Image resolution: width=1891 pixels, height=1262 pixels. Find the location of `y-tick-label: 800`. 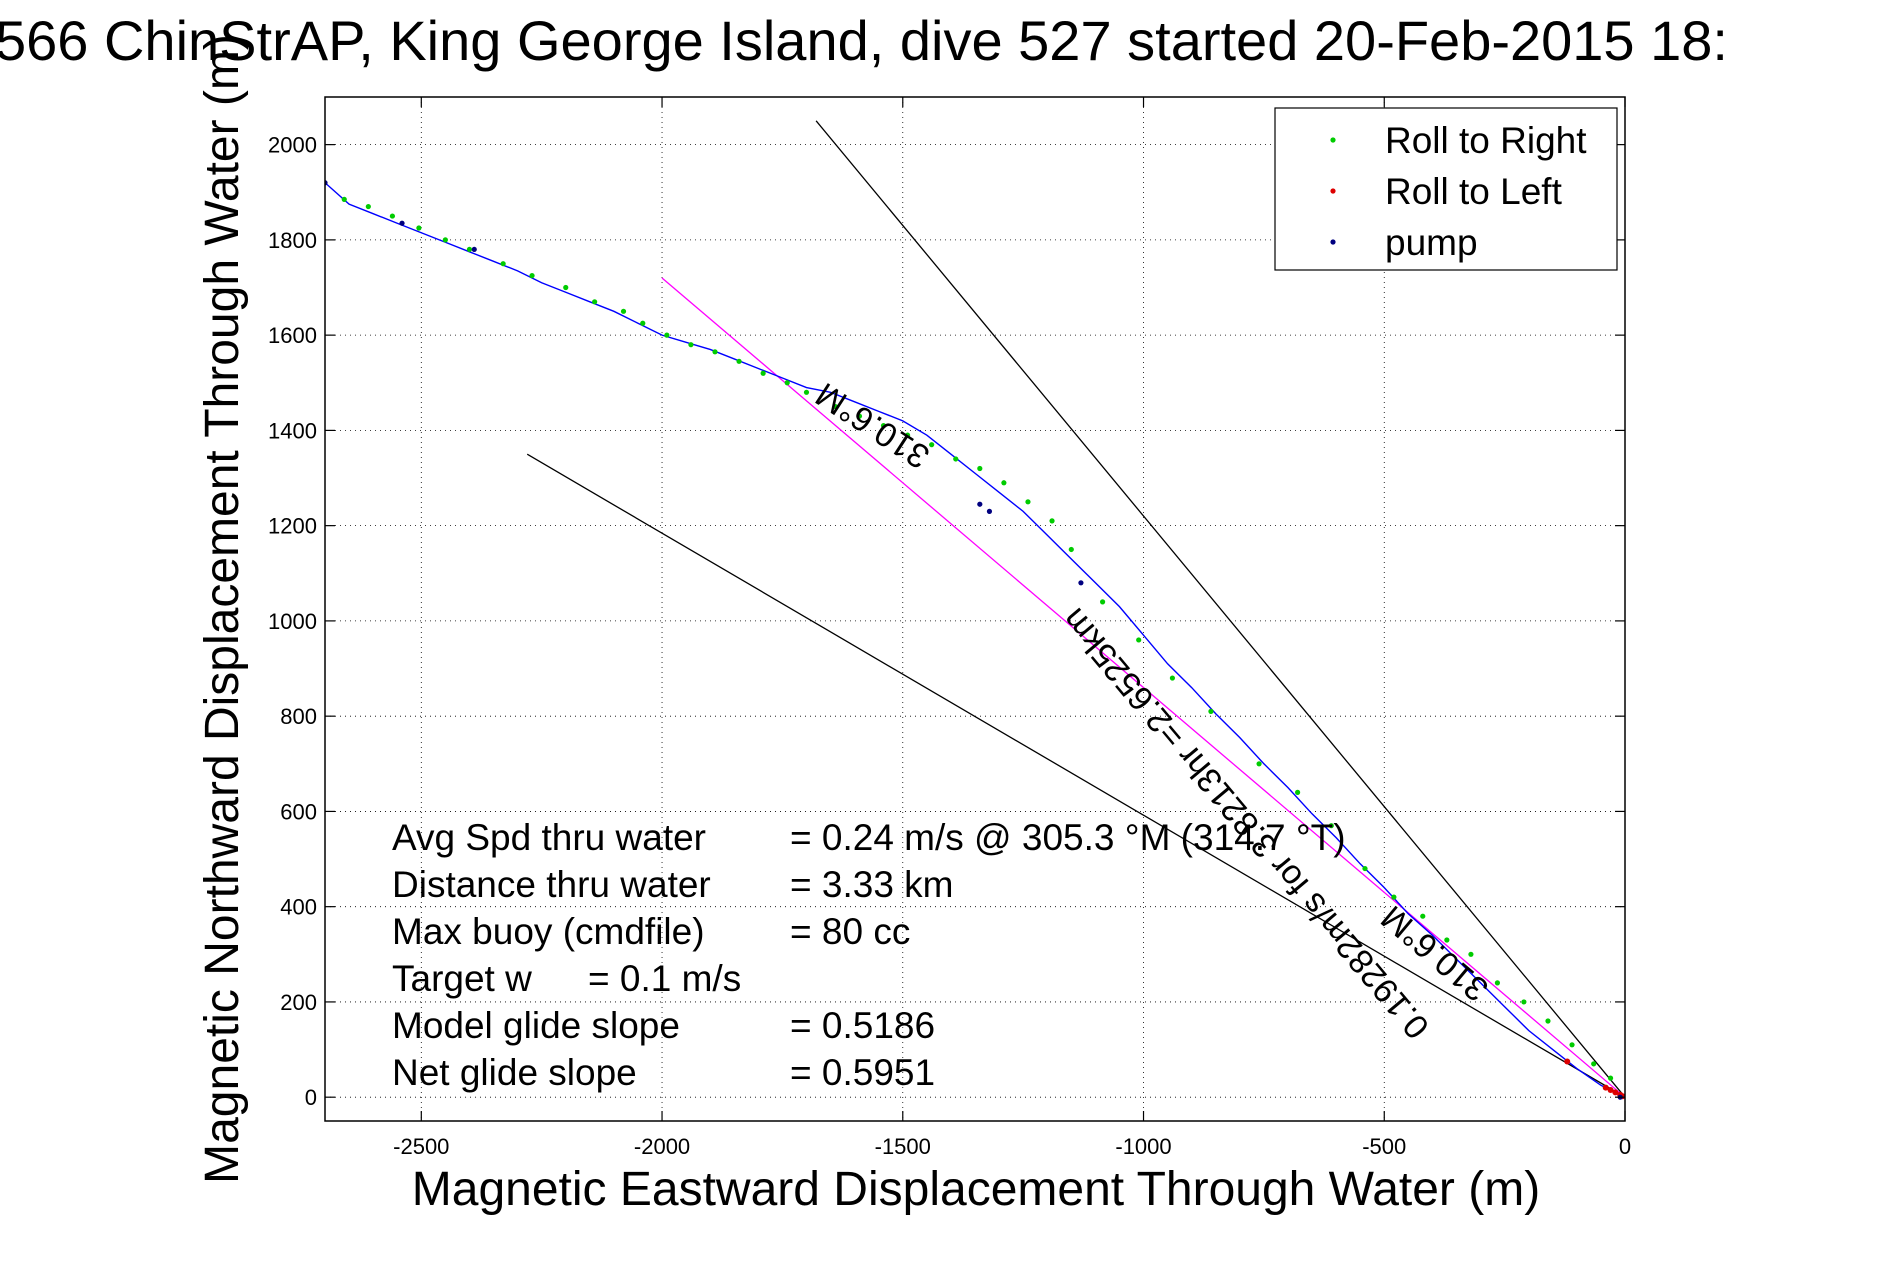

y-tick-label: 800 is located at coordinates (298, 716).